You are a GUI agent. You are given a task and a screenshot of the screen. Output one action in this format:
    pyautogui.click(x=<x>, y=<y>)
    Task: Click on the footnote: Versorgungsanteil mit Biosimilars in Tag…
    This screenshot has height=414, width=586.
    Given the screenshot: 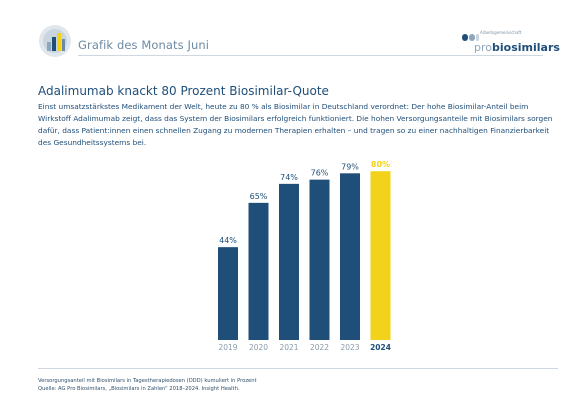 What is the action you would take?
    pyautogui.click(x=147, y=385)
    